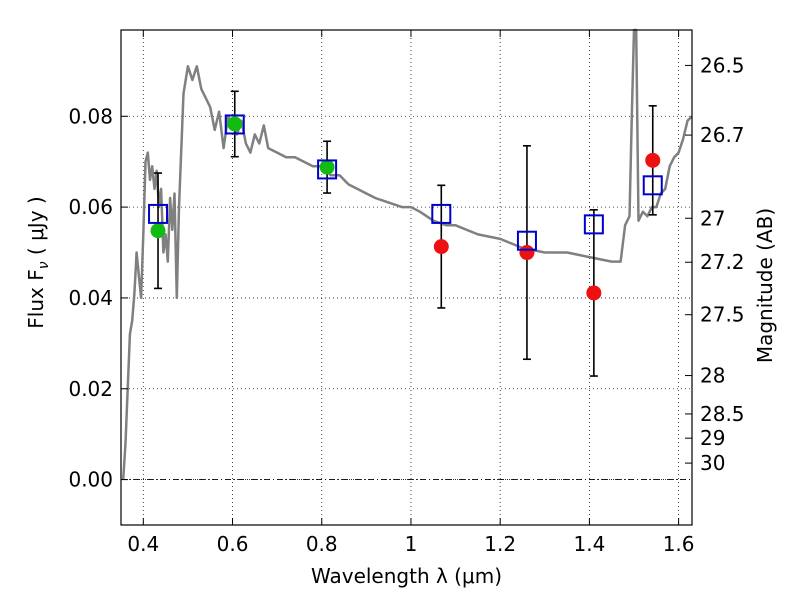 The width and height of the screenshot is (800, 600). I want to click on y-tick-label: 0.00, so click(90, 480).